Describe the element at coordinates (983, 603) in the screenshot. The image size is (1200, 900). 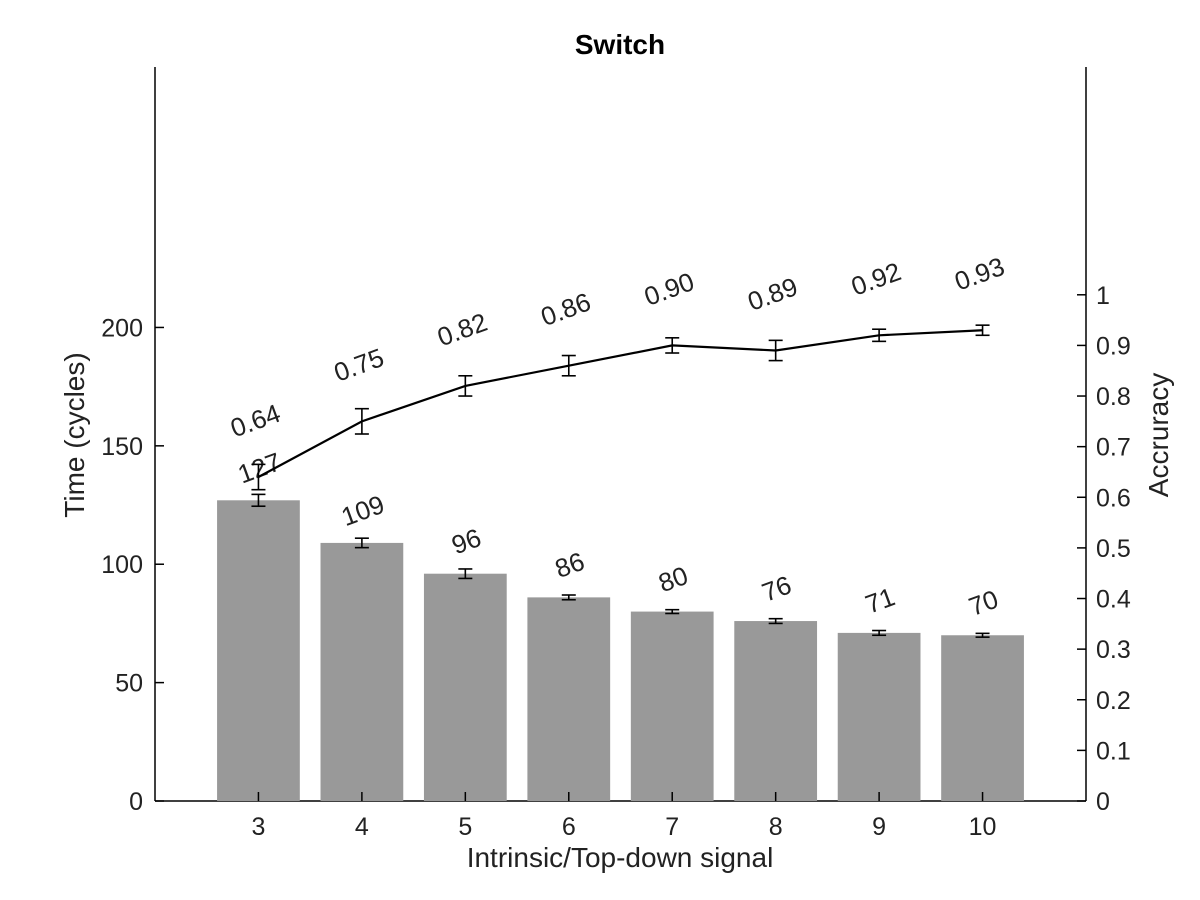
I see `bar-value-label: 70` at that location.